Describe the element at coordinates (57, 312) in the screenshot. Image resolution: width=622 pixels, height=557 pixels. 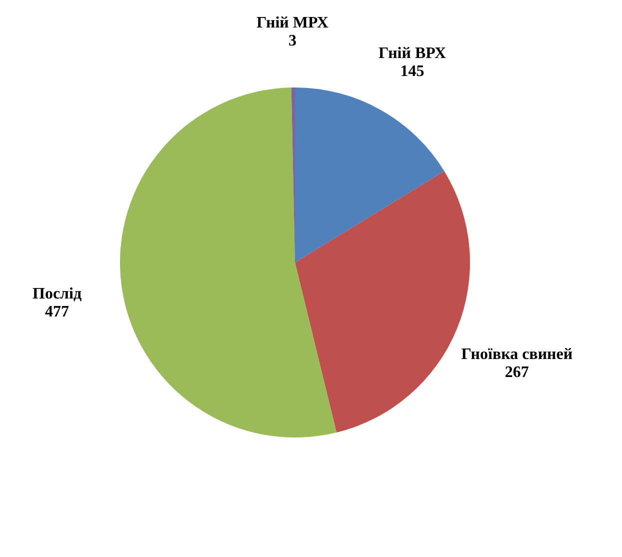
I see `data-label: 477` at that location.